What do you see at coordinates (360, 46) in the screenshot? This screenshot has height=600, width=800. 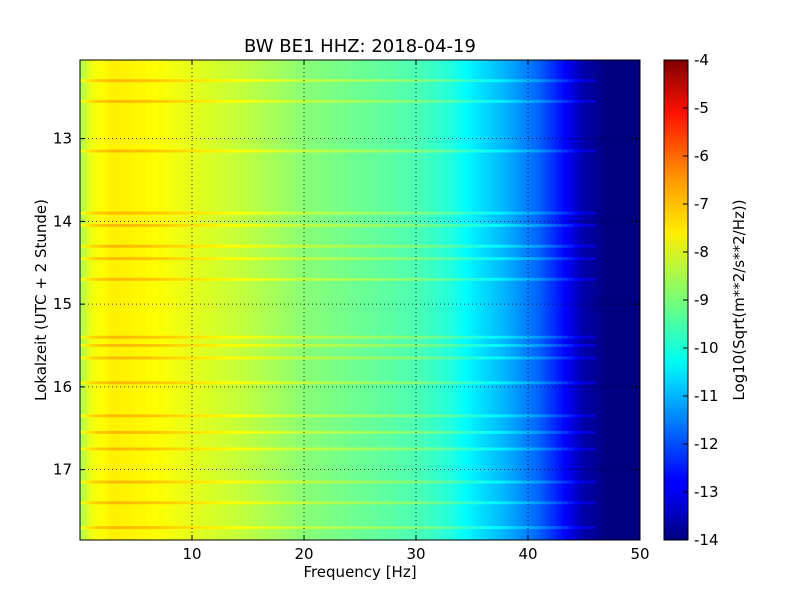 I see `chart-title: BW BE1 HHZ: 2018-04-19` at bounding box center [360, 46].